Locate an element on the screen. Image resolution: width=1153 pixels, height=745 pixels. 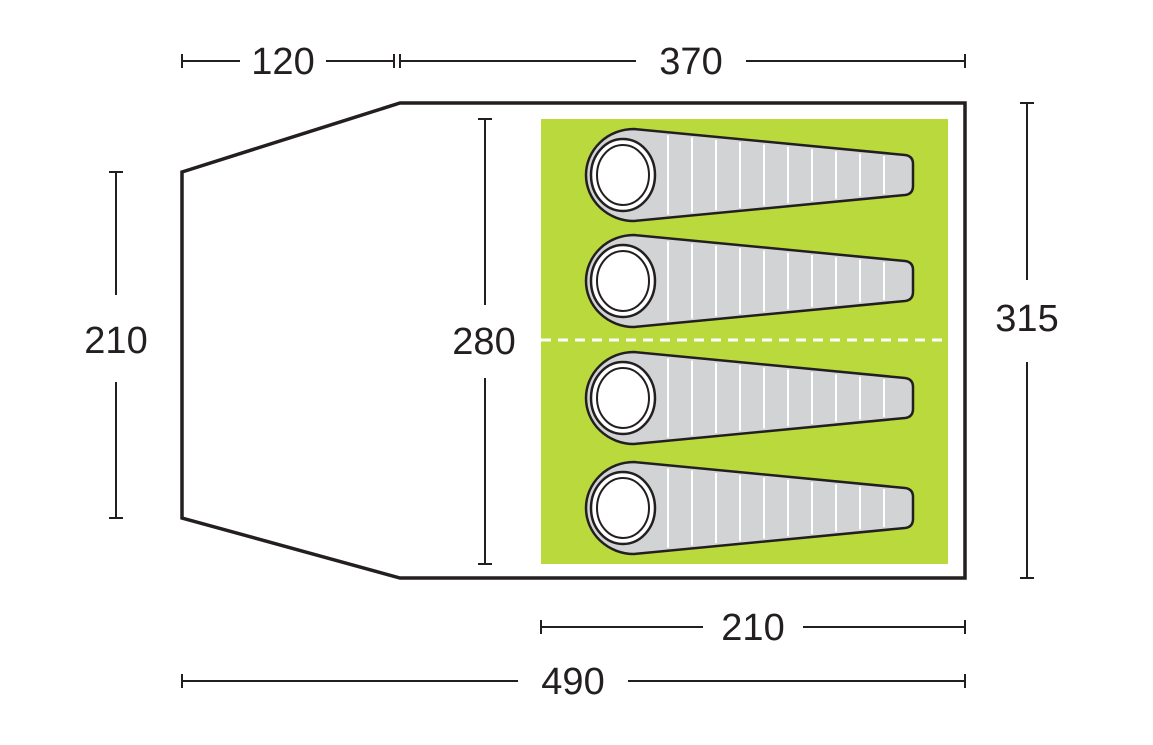
dimension-right-height: 315 is located at coordinates (1027, 340).